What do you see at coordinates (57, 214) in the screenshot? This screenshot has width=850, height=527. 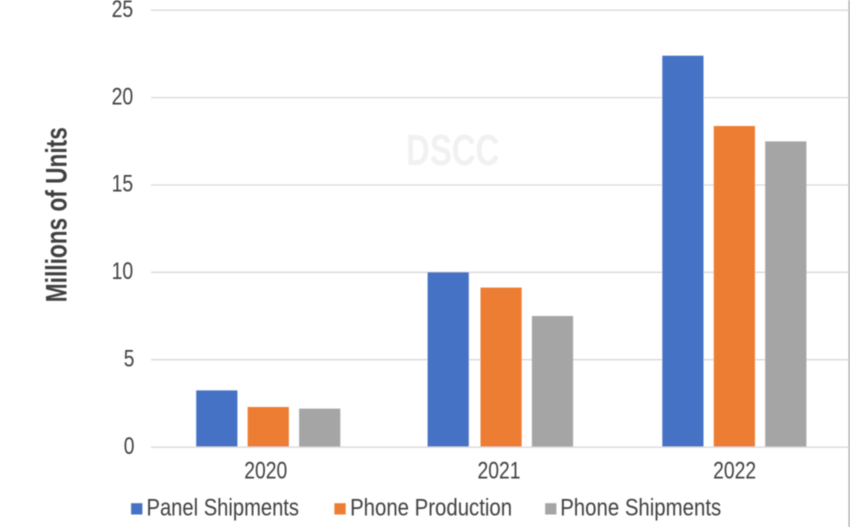 I see `svg-text: Millions of Units` at bounding box center [57, 214].